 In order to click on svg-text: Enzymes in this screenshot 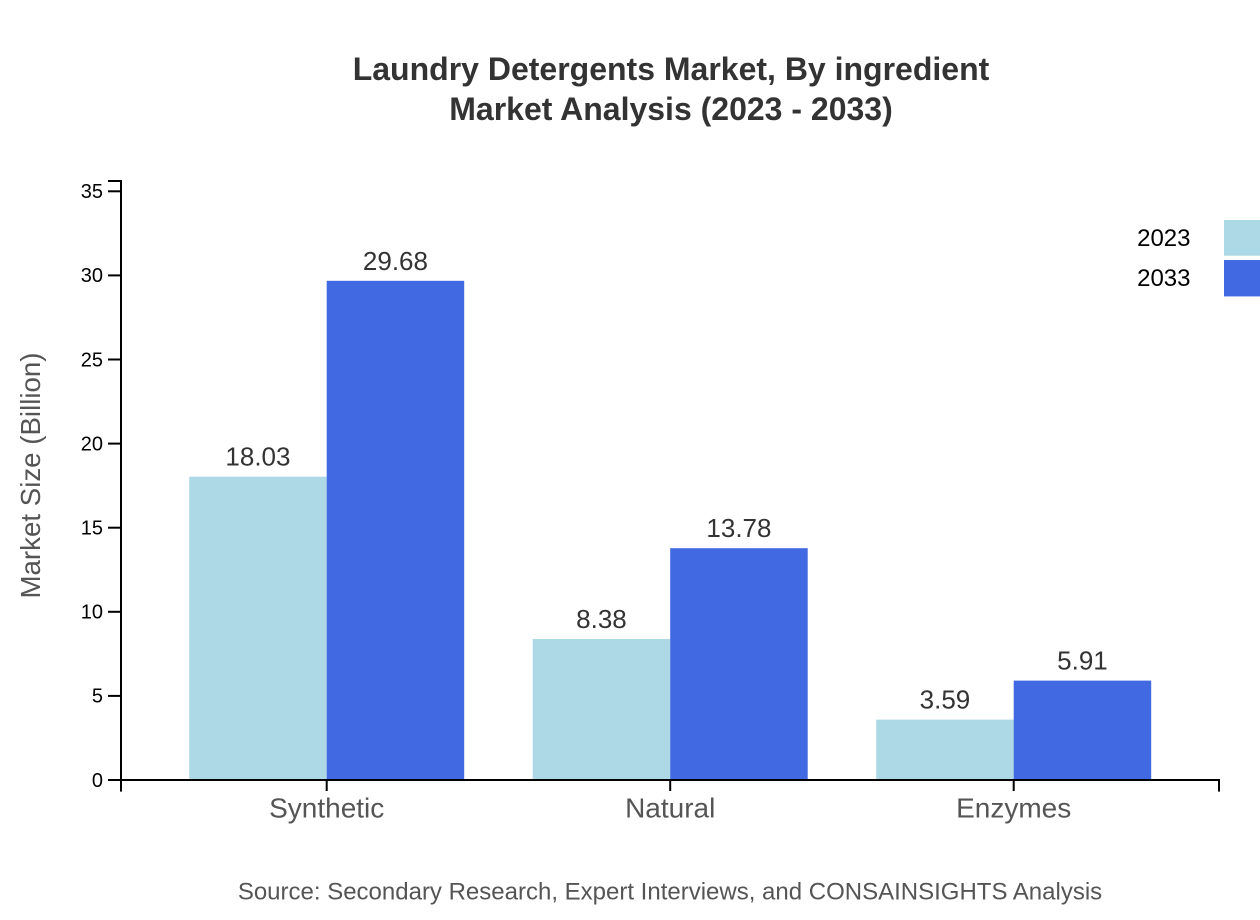, I will do `click(1013, 808)`.